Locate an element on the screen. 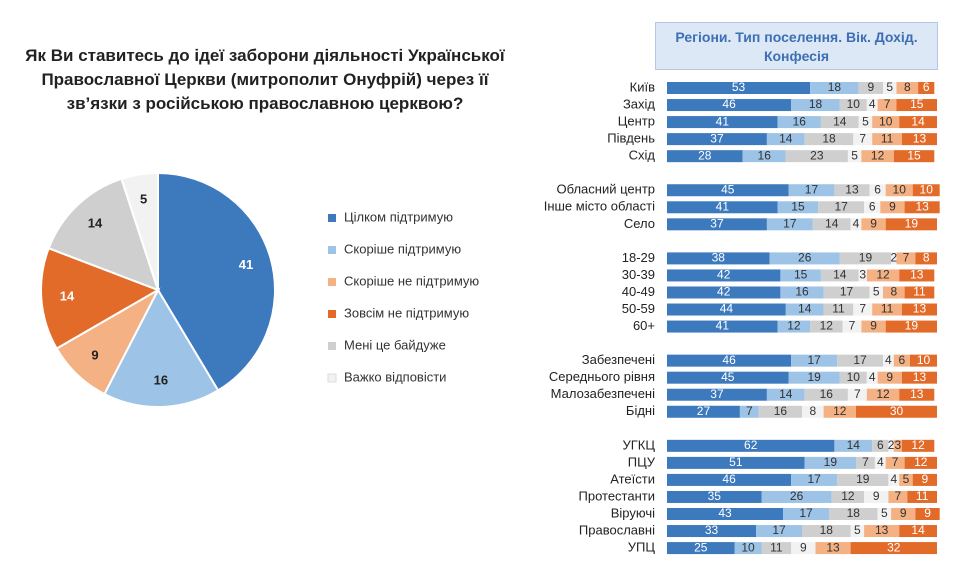  data-label: 19 is located at coordinates (912, 223).